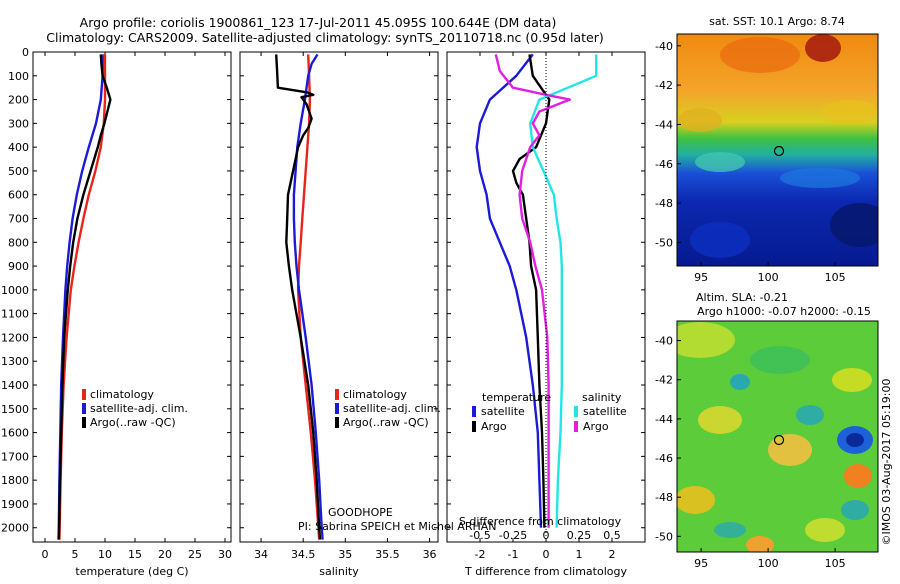  Describe the element at coordinates (664, 46) in the screenshot. I see `lat-tick-label: -40` at that location.